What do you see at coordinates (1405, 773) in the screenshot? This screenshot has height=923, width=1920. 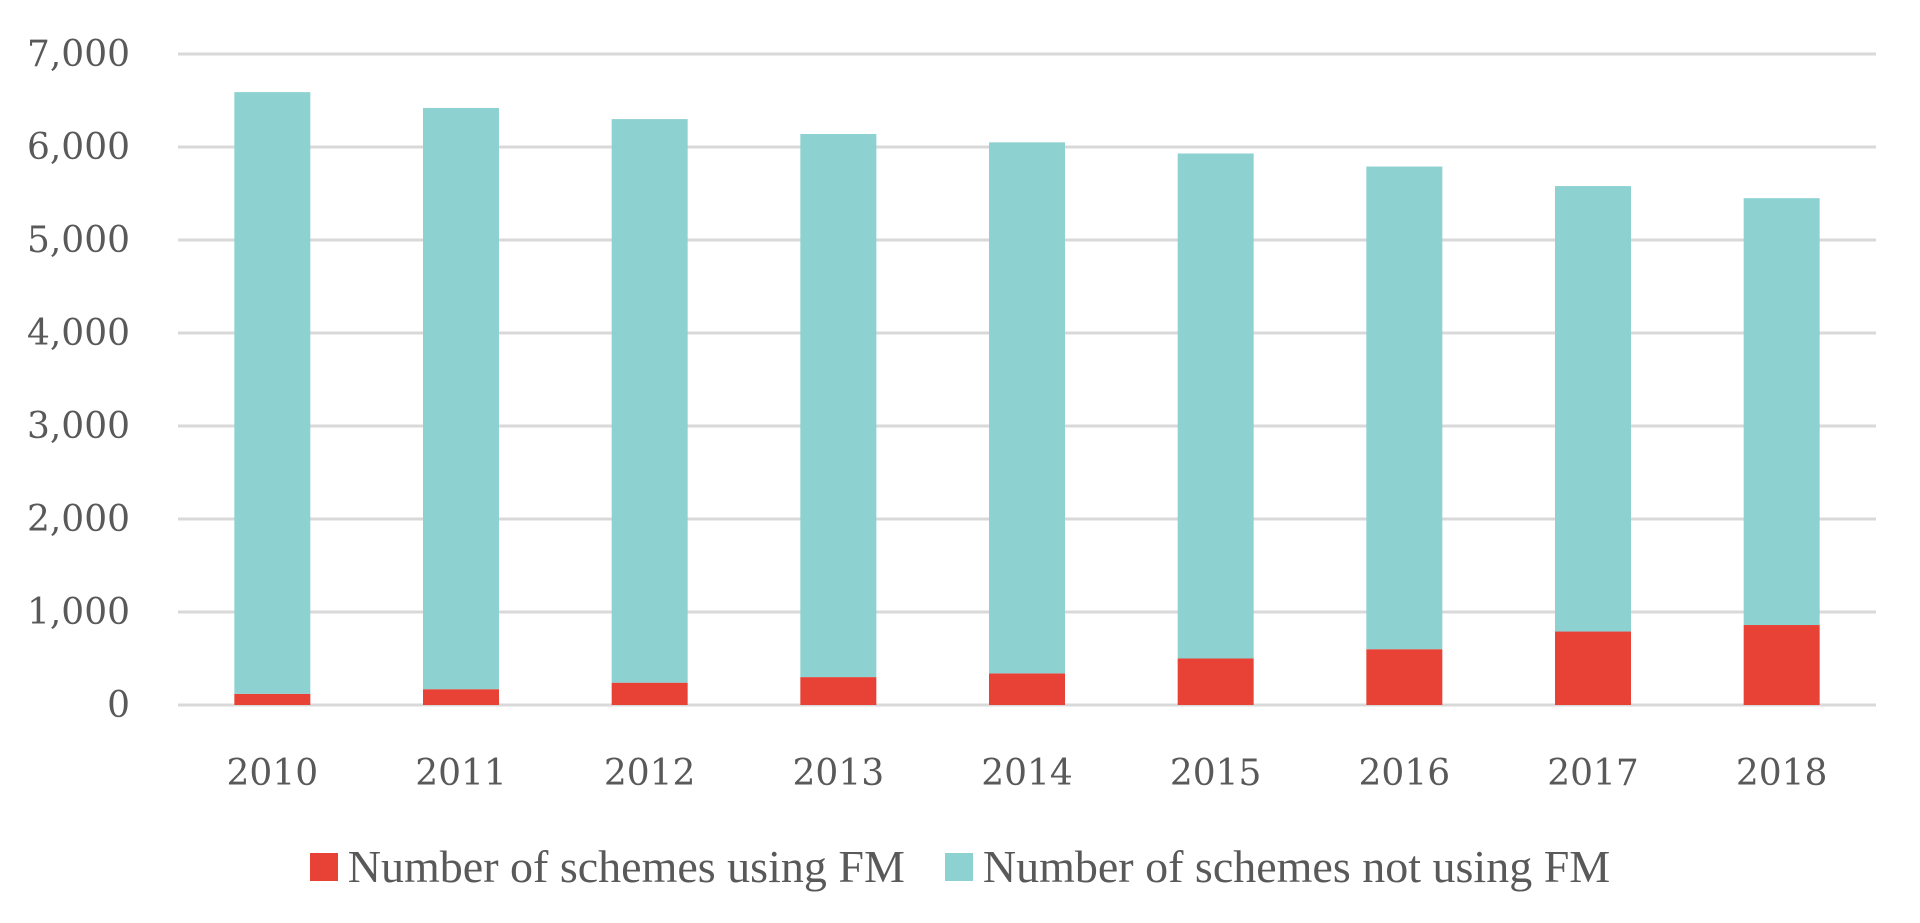 I see `x-tick-label: 2016` at bounding box center [1405, 773].